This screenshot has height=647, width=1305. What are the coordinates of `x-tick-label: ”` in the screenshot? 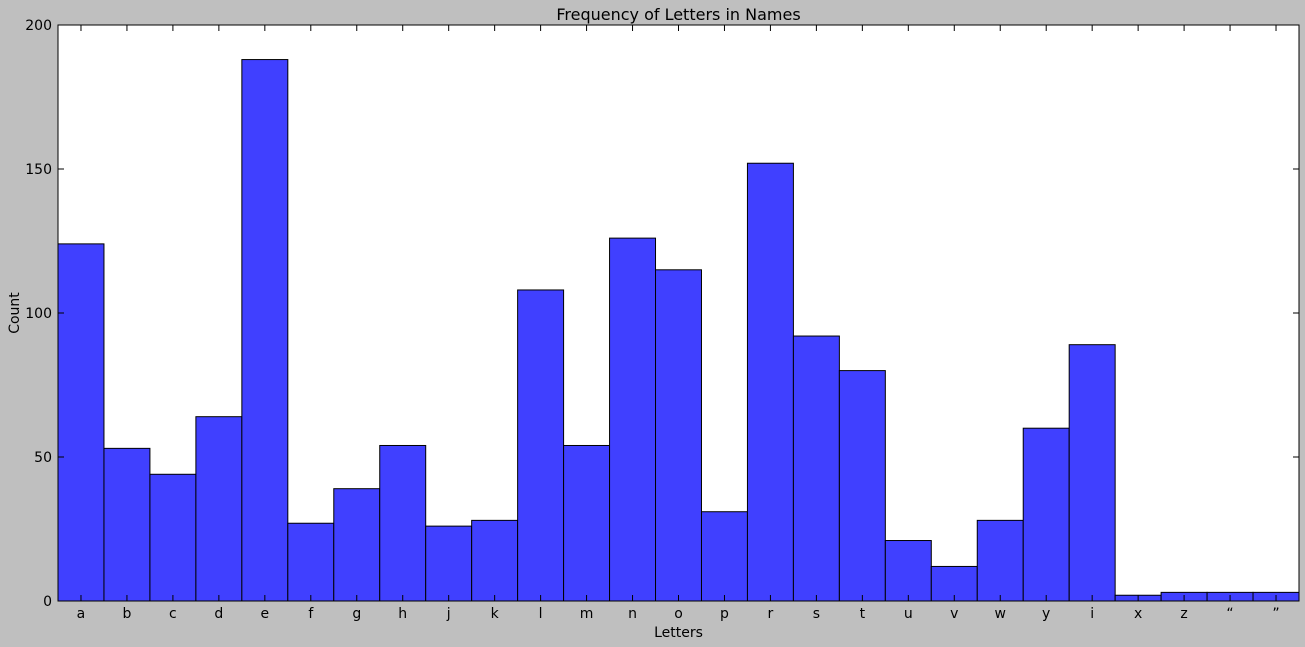 It's located at (1275, 614).